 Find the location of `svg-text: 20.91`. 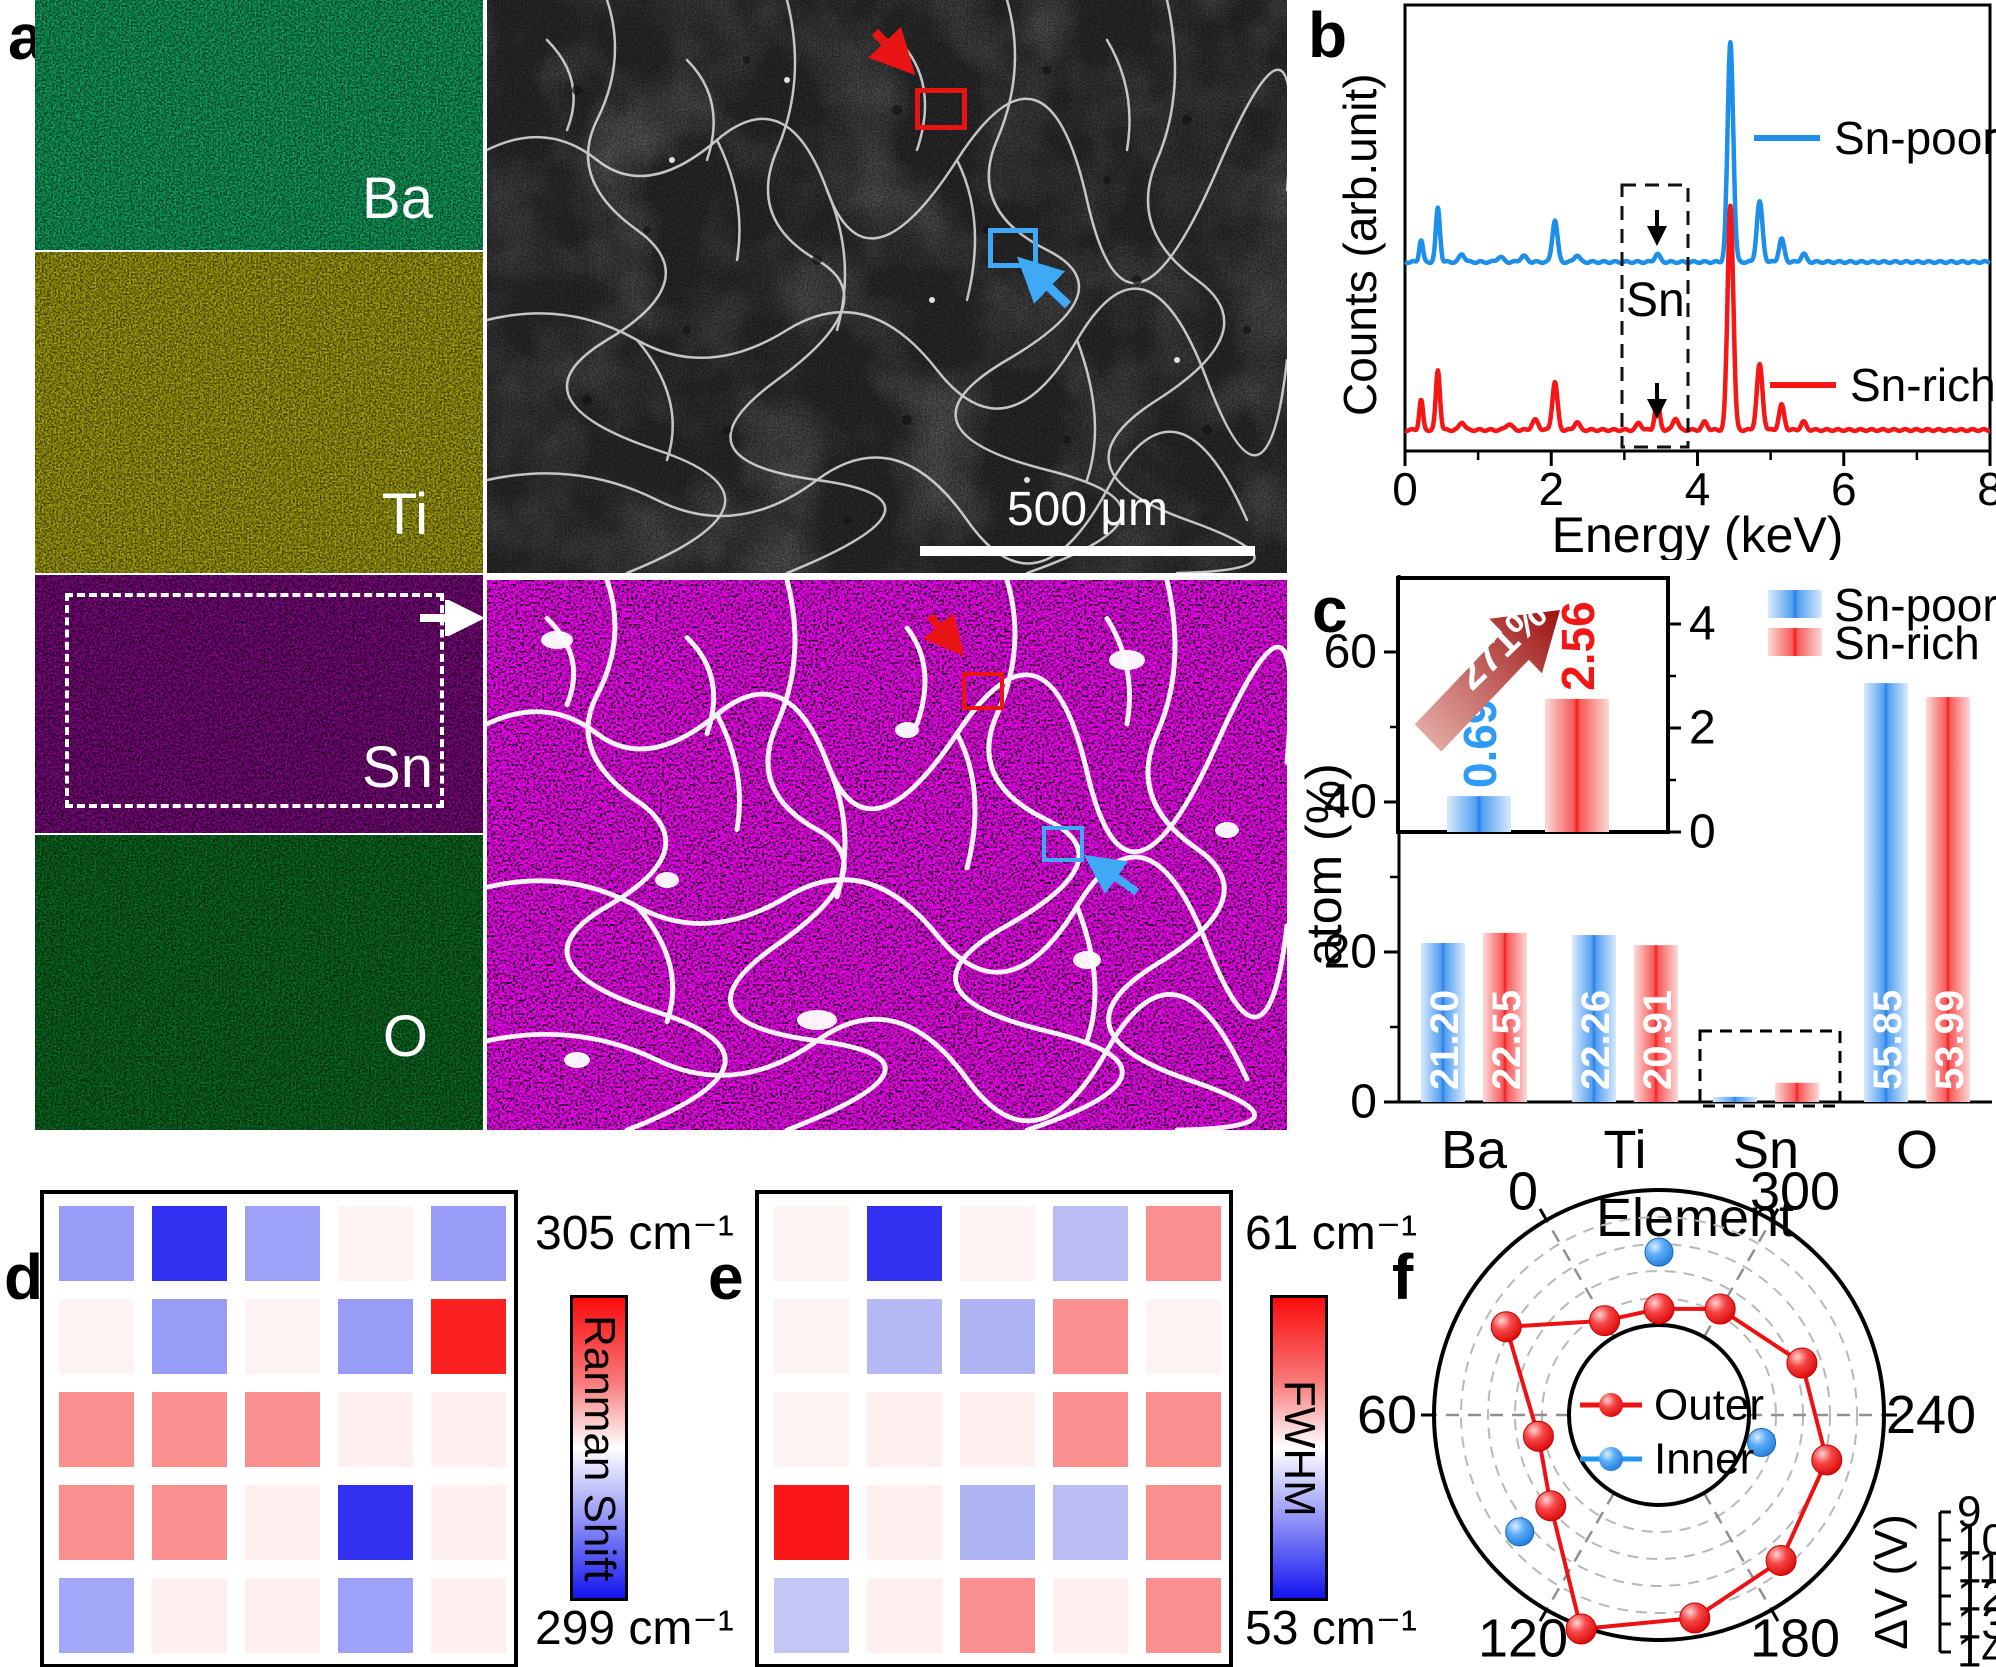

svg-text: 20.91 is located at coordinates (1658, 1040).